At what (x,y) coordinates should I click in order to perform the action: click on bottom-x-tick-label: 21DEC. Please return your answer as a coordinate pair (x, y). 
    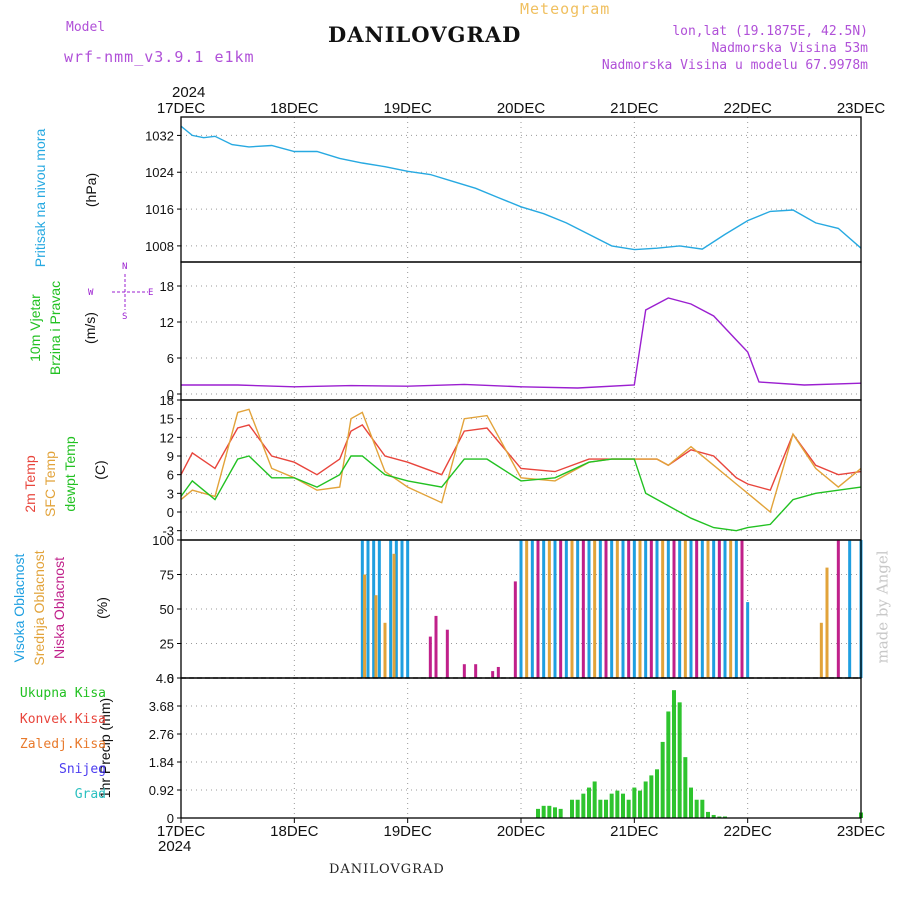
    Looking at the image, I should click on (634, 831).